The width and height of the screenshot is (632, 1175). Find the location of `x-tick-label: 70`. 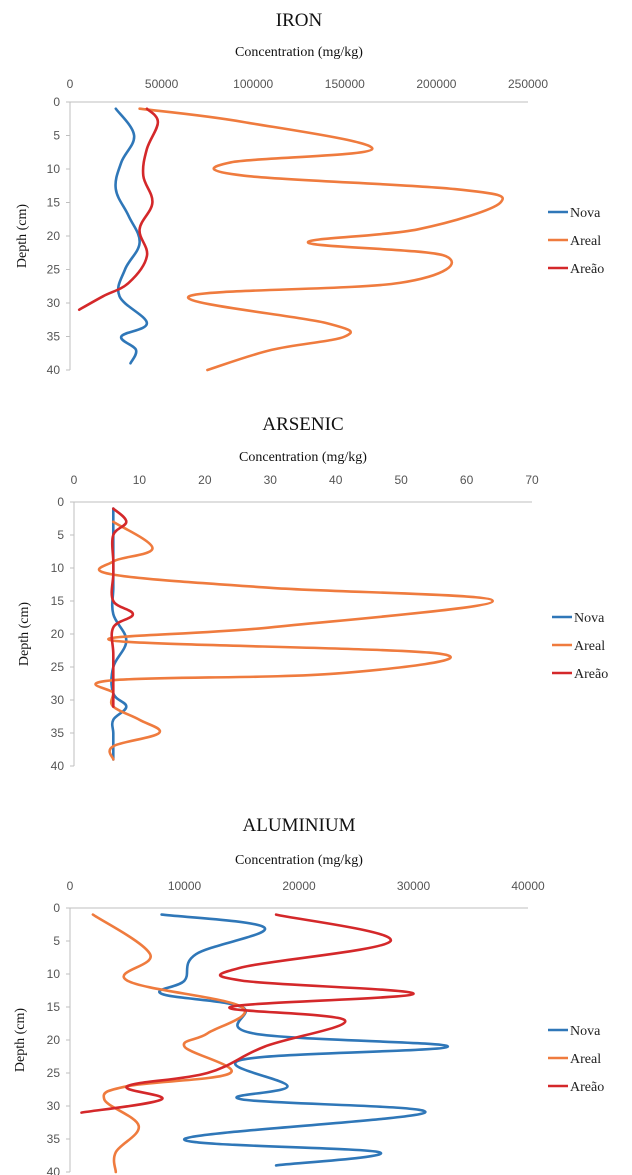

x-tick-label: 70 is located at coordinates (532, 480).